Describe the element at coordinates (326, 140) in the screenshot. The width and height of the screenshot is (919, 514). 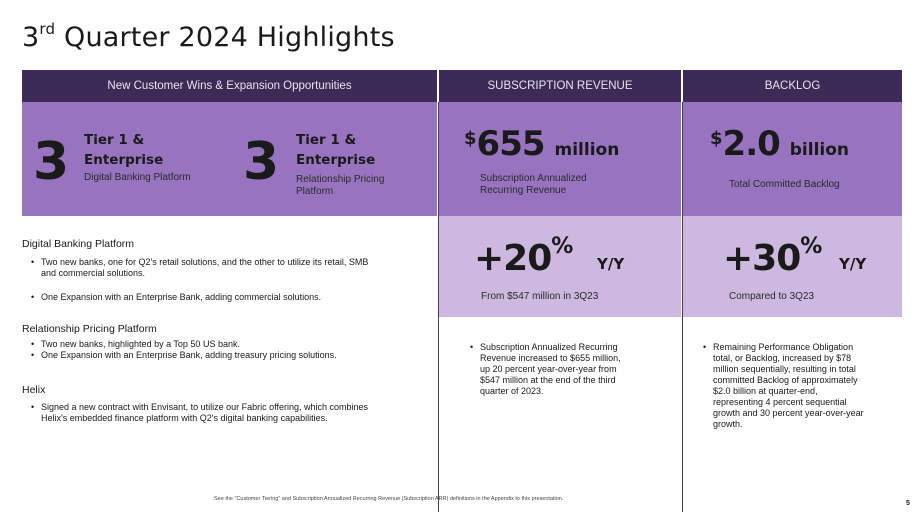
I see `pricing-tier: Tier 1 &` at that location.